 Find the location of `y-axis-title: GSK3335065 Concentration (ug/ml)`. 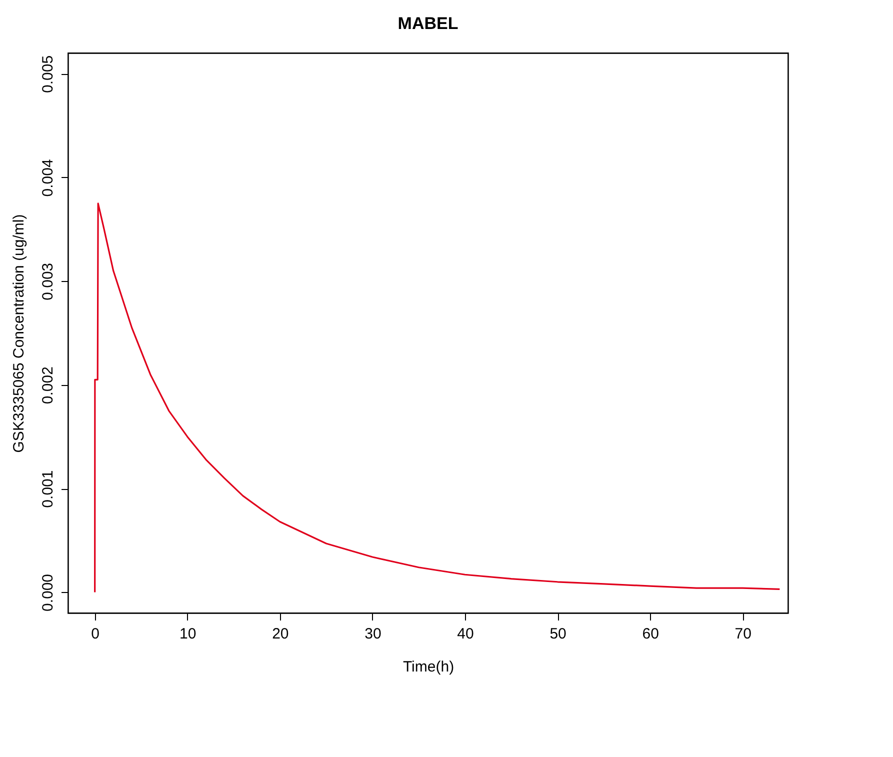

y-axis-title: GSK3335065 Concentration (ug/ml) is located at coordinates (19, 333).